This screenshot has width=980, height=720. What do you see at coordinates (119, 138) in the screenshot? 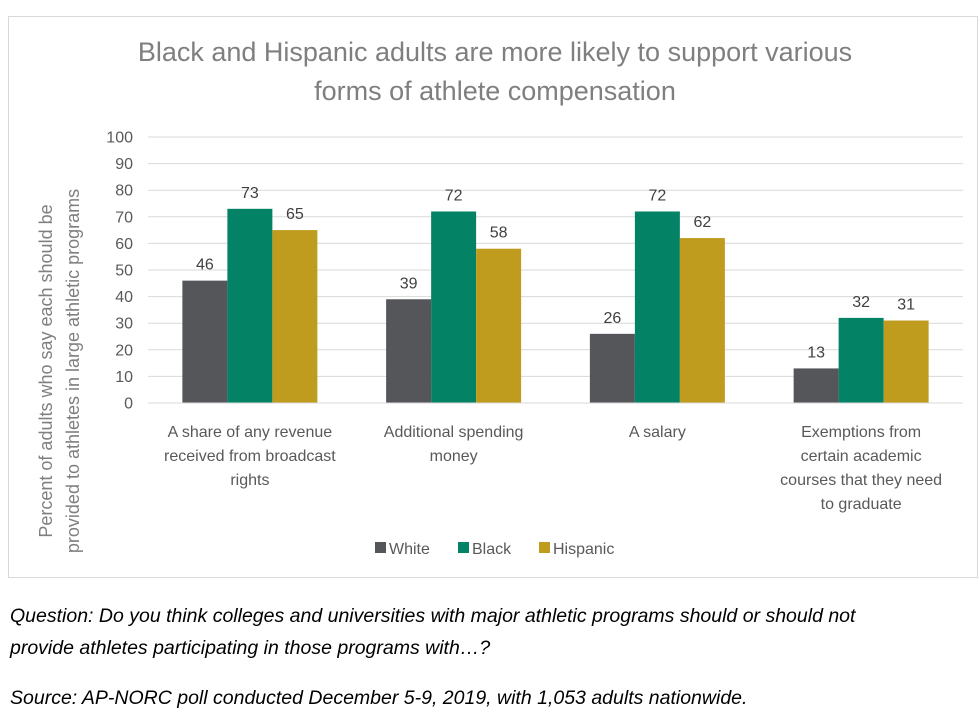
I see `y-tick-label: 100` at bounding box center [119, 138].